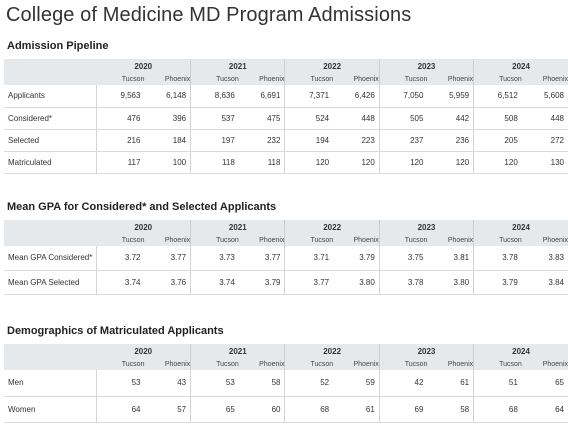  What do you see at coordinates (403, 96) in the screenshot?
I see `cell-value: 7,050` at bounding box center [403, 96].